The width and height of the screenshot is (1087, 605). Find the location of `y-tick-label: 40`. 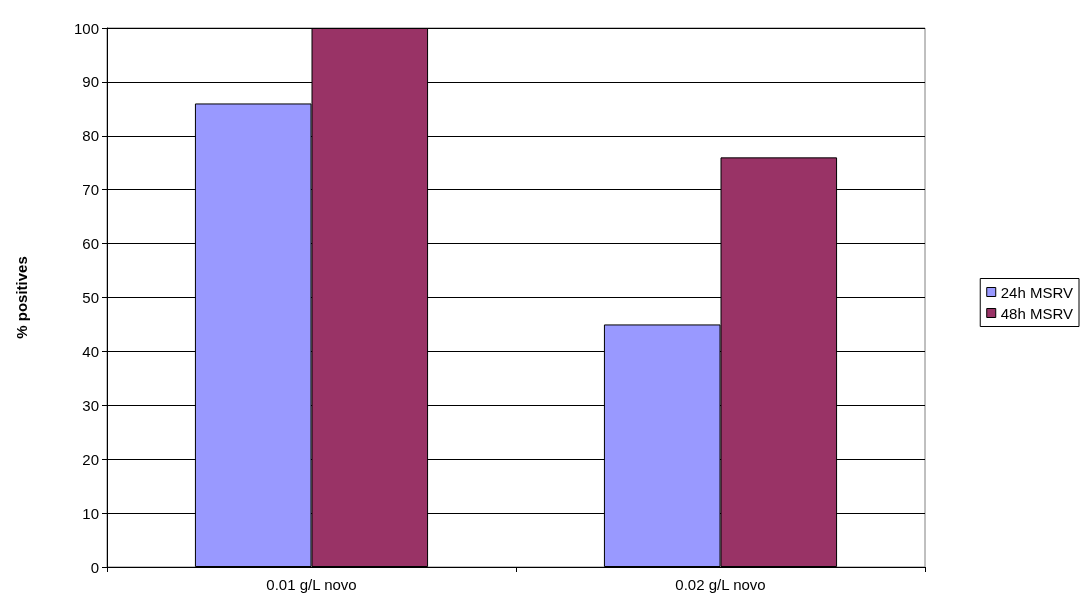

y-tick-label: 40 is located at coordinates (90, 351).